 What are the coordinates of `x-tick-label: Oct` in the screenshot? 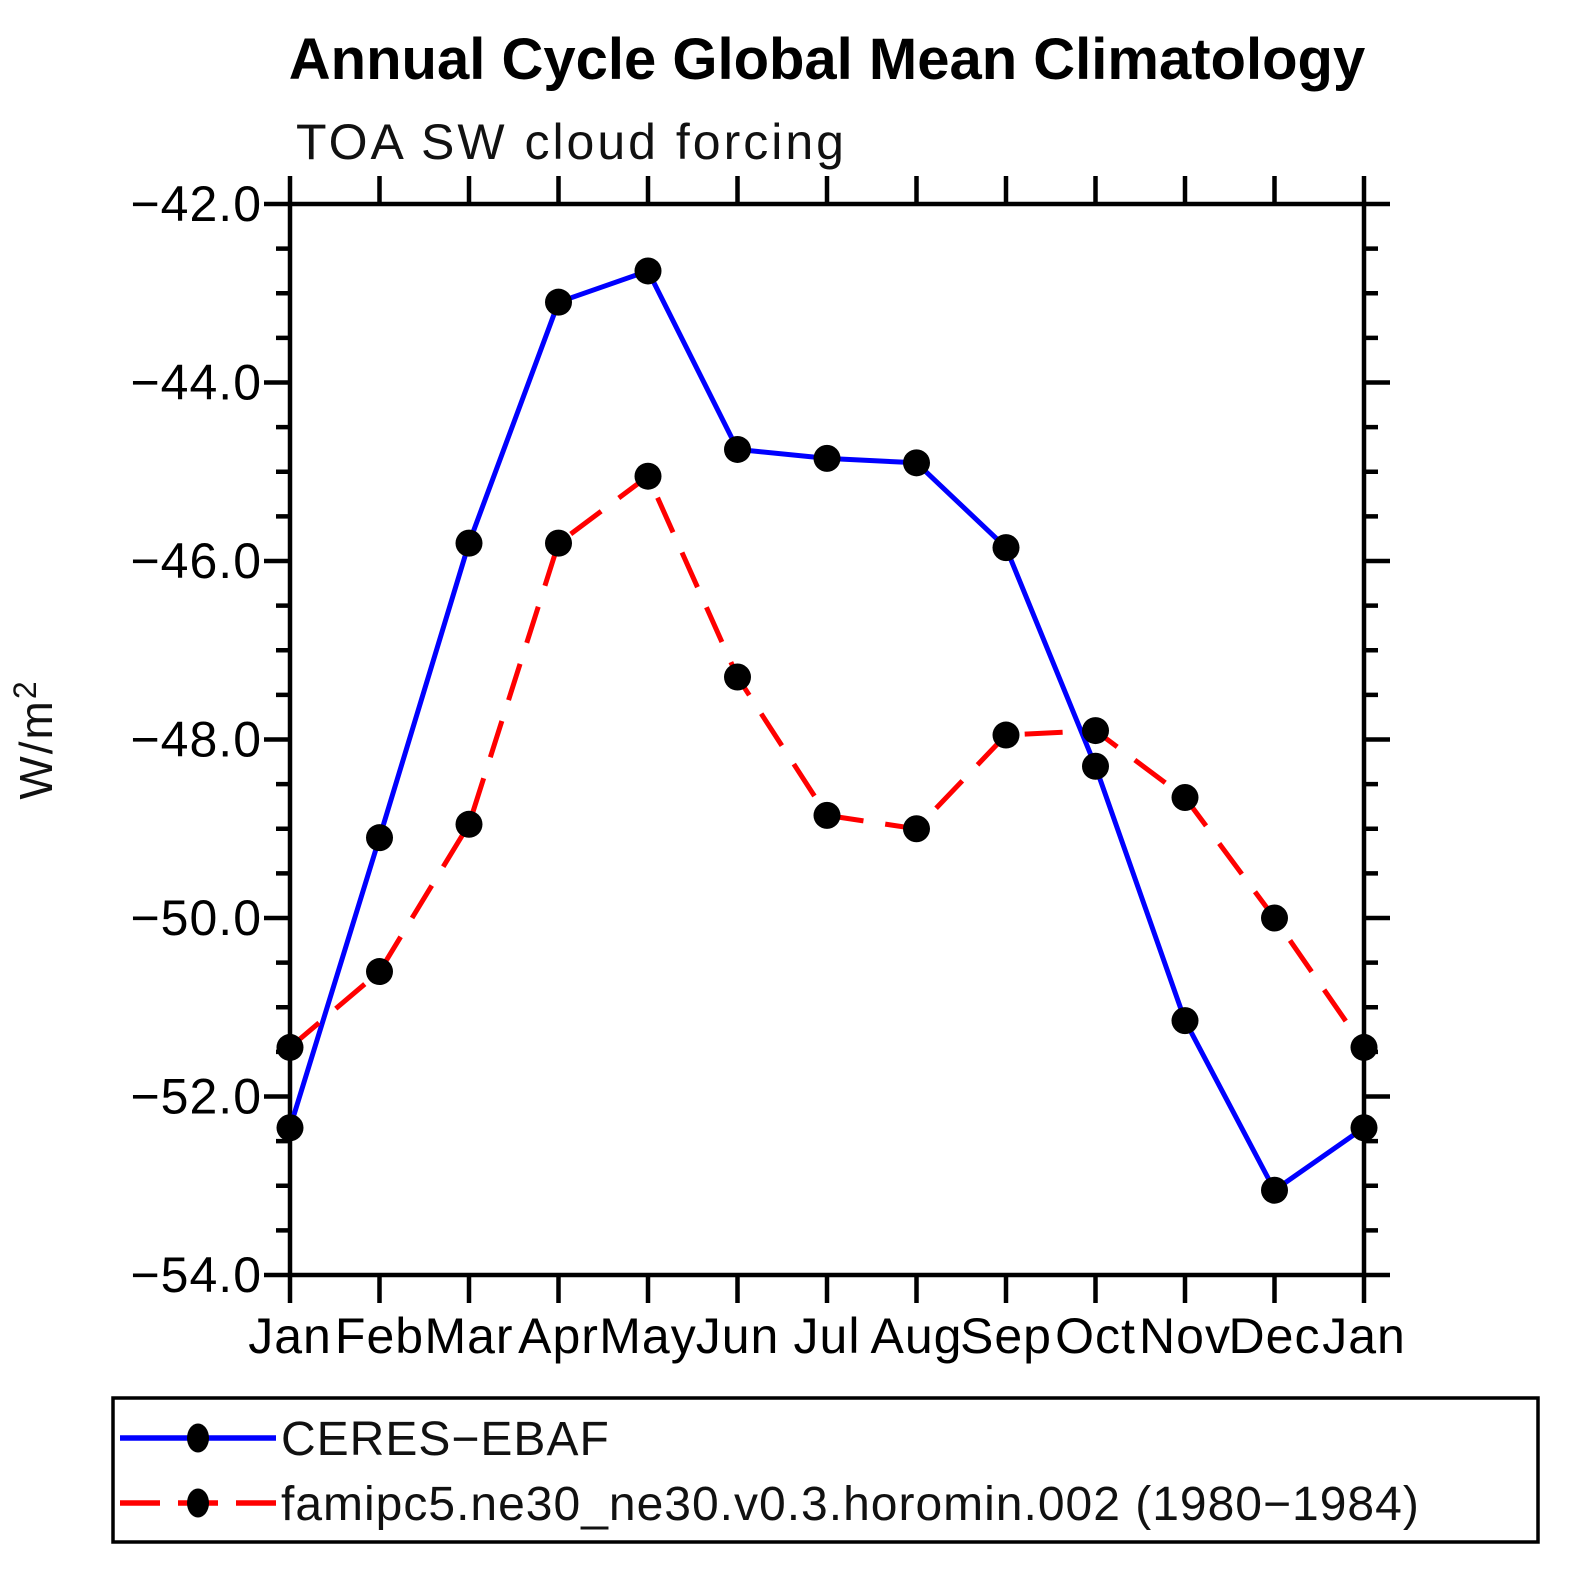 It's located at (1095, 1336).